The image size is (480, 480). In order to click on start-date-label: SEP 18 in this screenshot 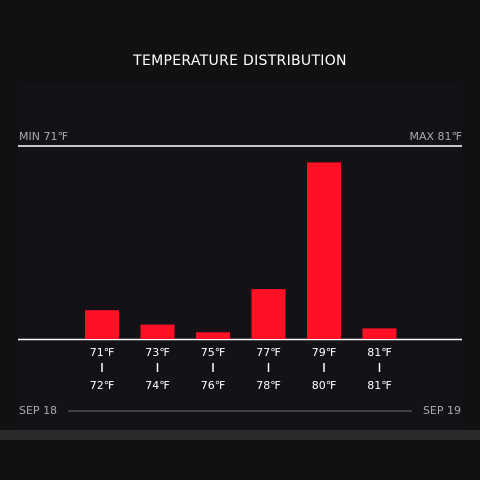, I will do `click(38, 410)`.